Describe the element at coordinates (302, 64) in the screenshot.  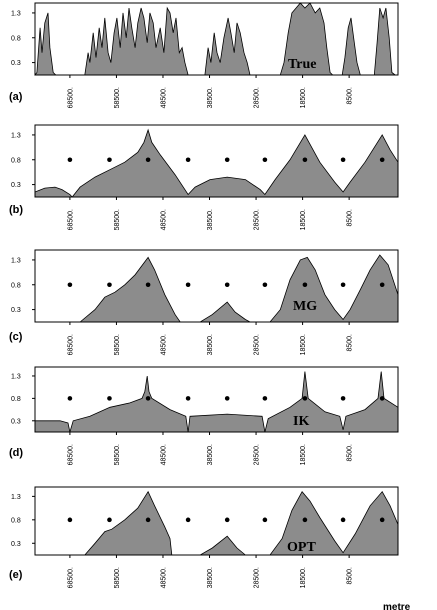
I see `annotation: True` at that location.